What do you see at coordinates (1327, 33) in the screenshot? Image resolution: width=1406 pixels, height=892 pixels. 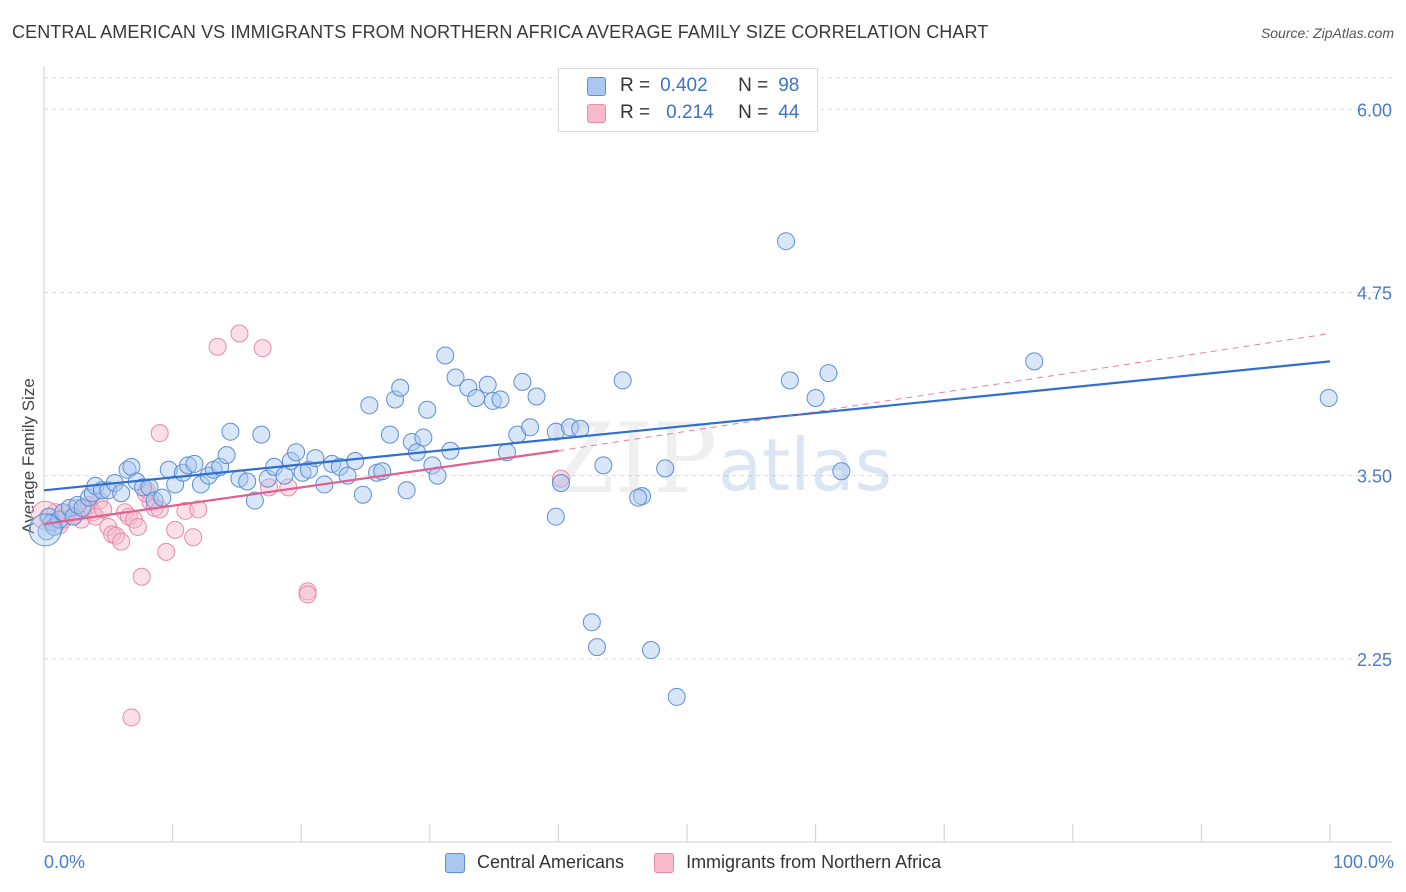 I see `source-label: Source: ZipAtlas.com` at bounding box center [1327, 33].